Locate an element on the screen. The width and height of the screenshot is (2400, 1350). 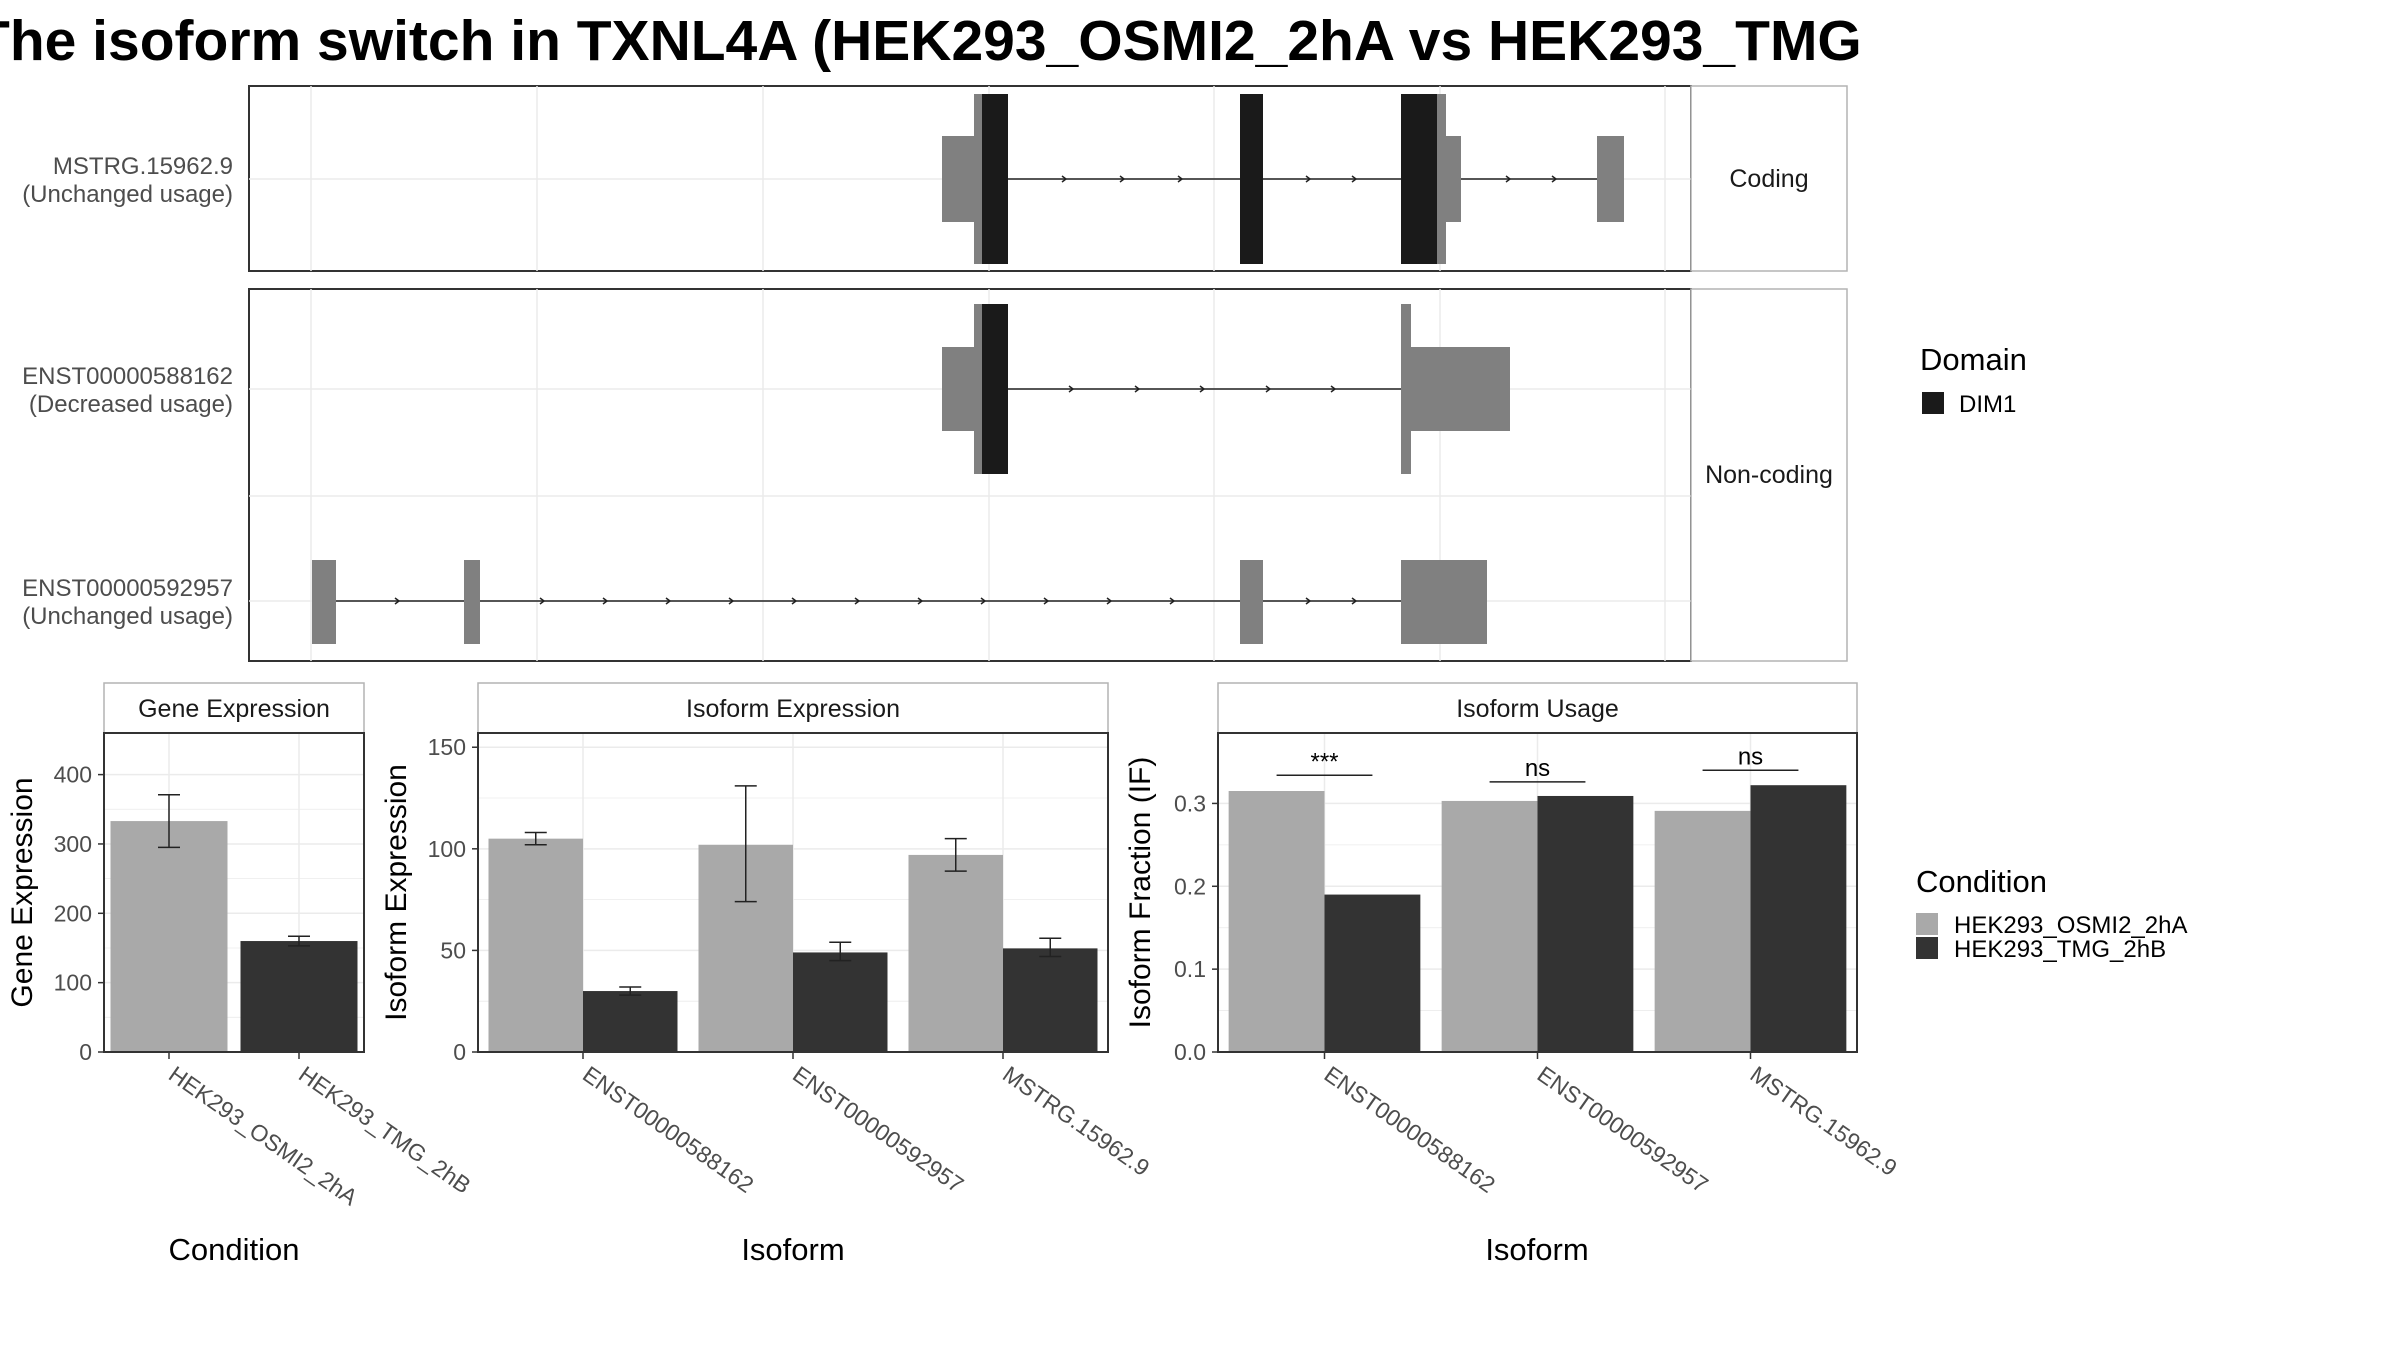
domain-legend-label: DIM1 is located at coordinates (1987, 404).